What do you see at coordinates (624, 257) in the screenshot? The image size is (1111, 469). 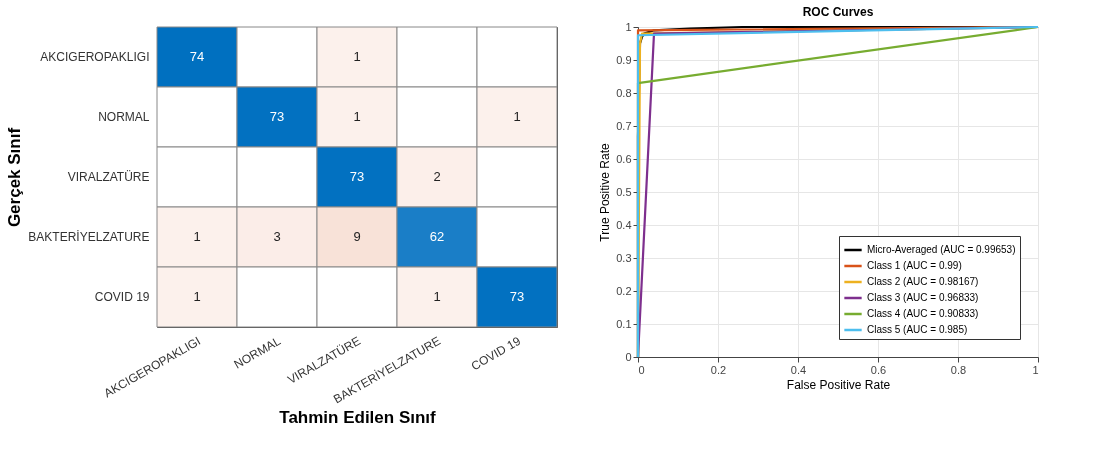 I see `y-tick-label: 0.3` at bounding box center [624, 257].